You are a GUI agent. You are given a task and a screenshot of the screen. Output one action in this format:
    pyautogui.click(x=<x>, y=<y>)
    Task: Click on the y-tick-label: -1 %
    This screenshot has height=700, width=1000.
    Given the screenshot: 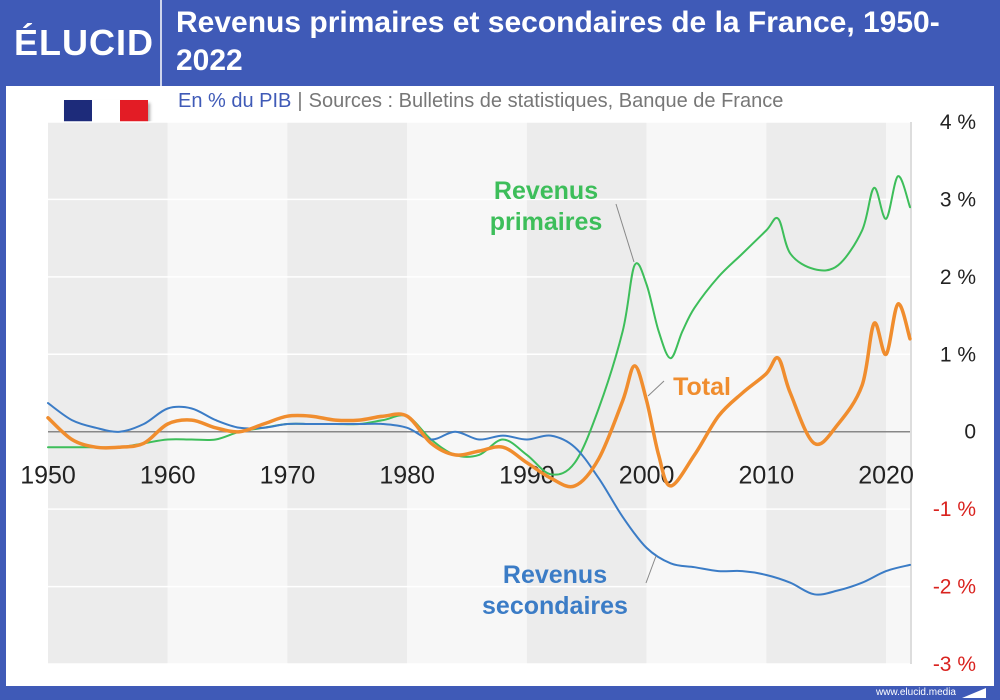 What is the action you would take?
    pyautogui.click(x=954, y=509)
    